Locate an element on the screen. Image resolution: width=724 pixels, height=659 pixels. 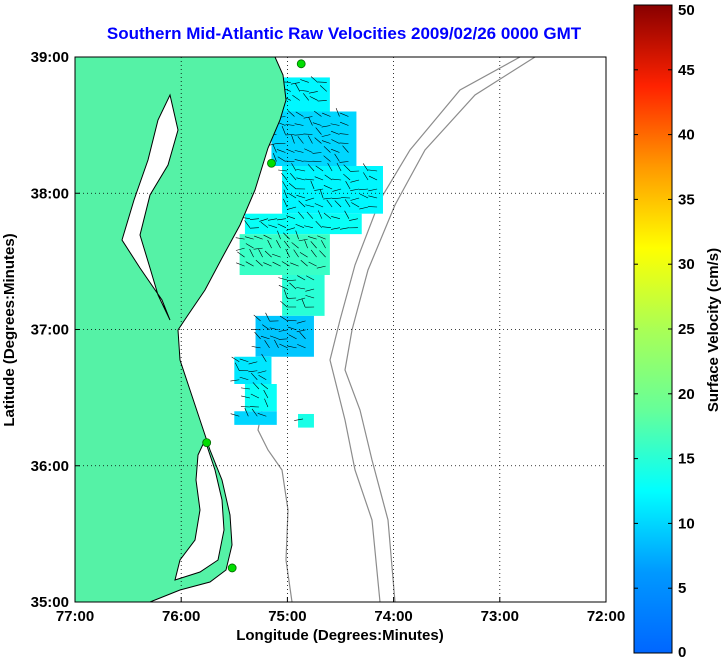
colorbar-tick-label: 50 is located at coordinates (686, 10).